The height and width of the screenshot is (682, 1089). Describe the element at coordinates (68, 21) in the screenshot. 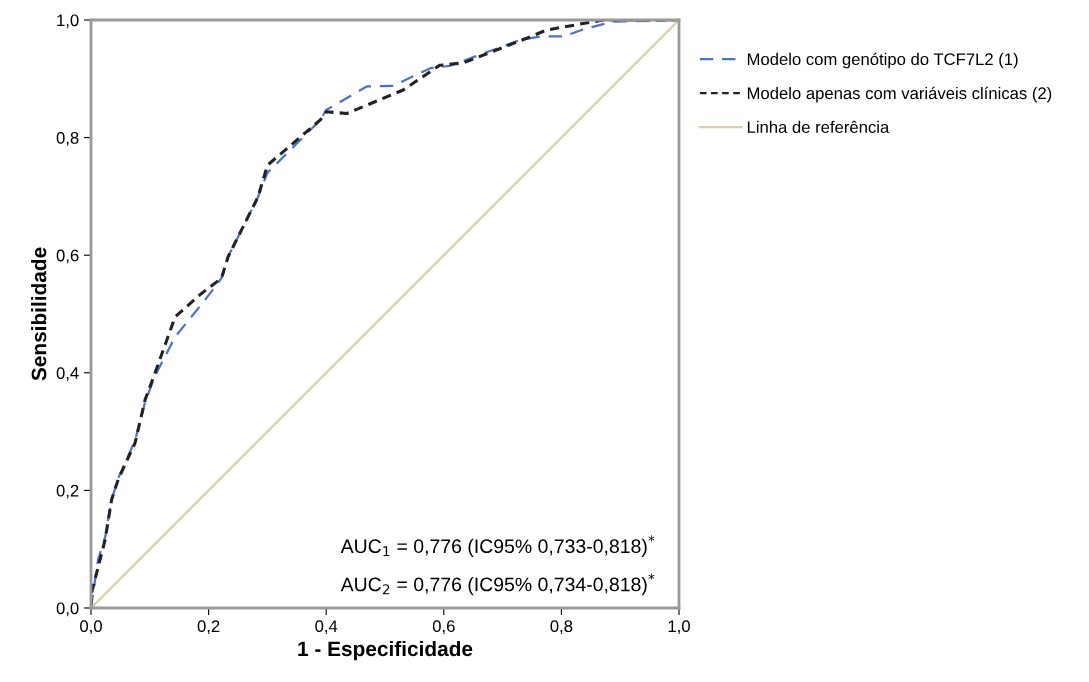

I see `y-tick-label: 1,0` at that location.